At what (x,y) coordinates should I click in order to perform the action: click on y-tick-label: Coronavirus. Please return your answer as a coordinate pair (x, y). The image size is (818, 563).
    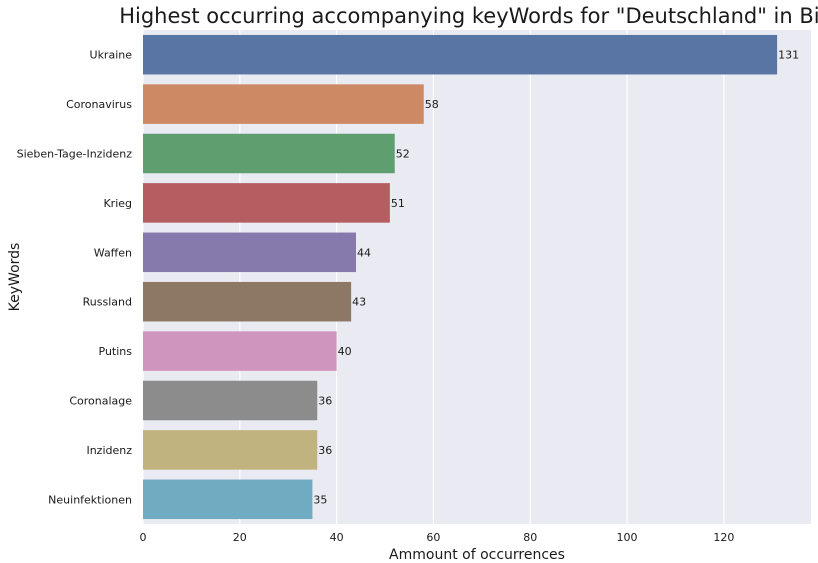
    Looking at the image, I should click on (99, 104).